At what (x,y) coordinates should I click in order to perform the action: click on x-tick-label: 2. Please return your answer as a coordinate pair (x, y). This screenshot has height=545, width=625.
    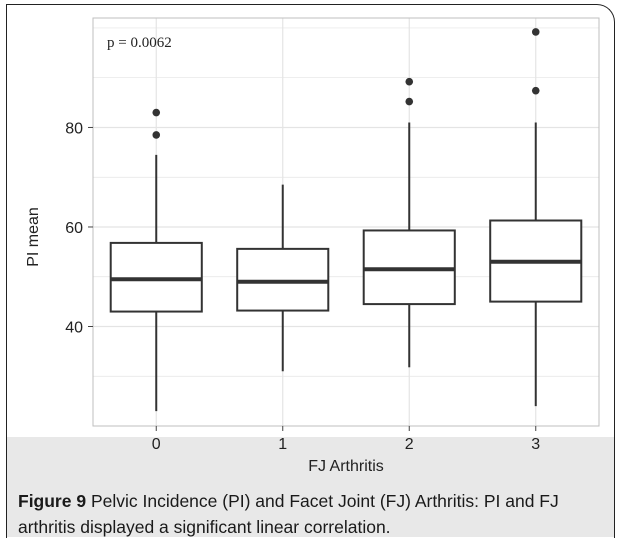
    Looking at the image, I should click on (409, 444).